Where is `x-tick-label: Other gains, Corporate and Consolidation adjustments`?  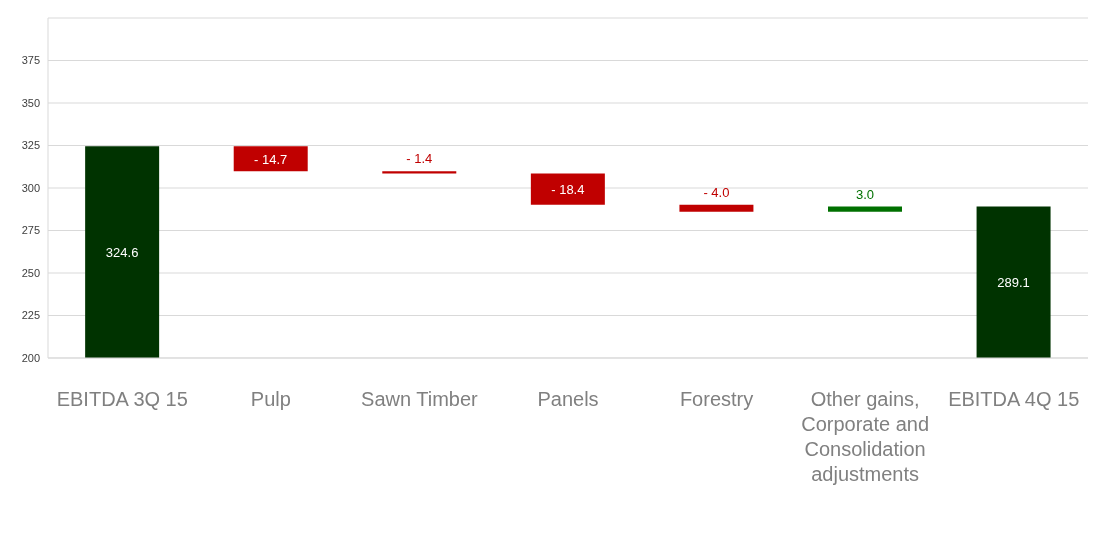 x-tick-label: Other gains, Corporate and Consolidation adjustments is located at coordinates (865, 436).